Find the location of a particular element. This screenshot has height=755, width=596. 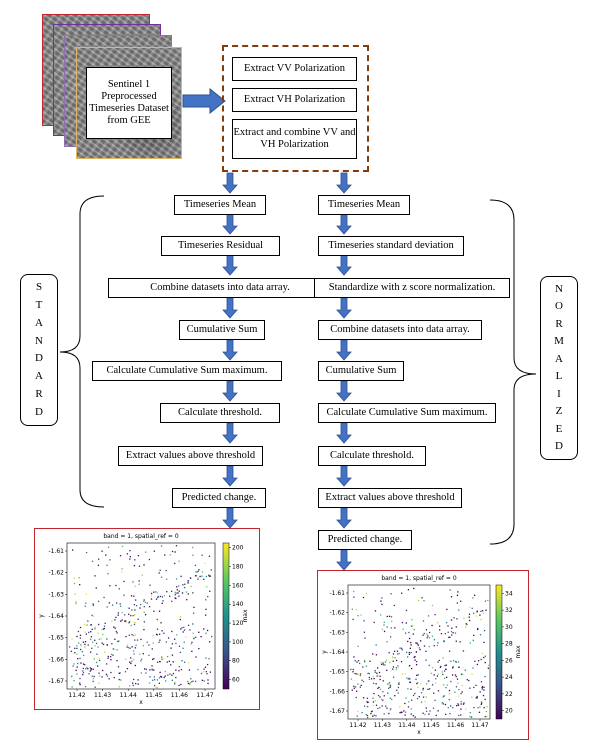

side-label-letter: E is located at coordinates (559, 428).